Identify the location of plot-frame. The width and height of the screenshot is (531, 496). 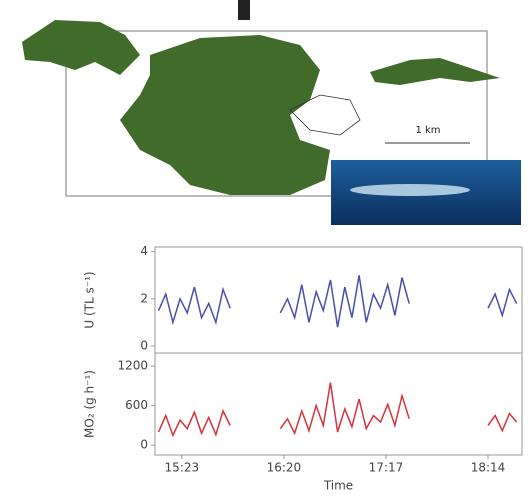
(338, 404).